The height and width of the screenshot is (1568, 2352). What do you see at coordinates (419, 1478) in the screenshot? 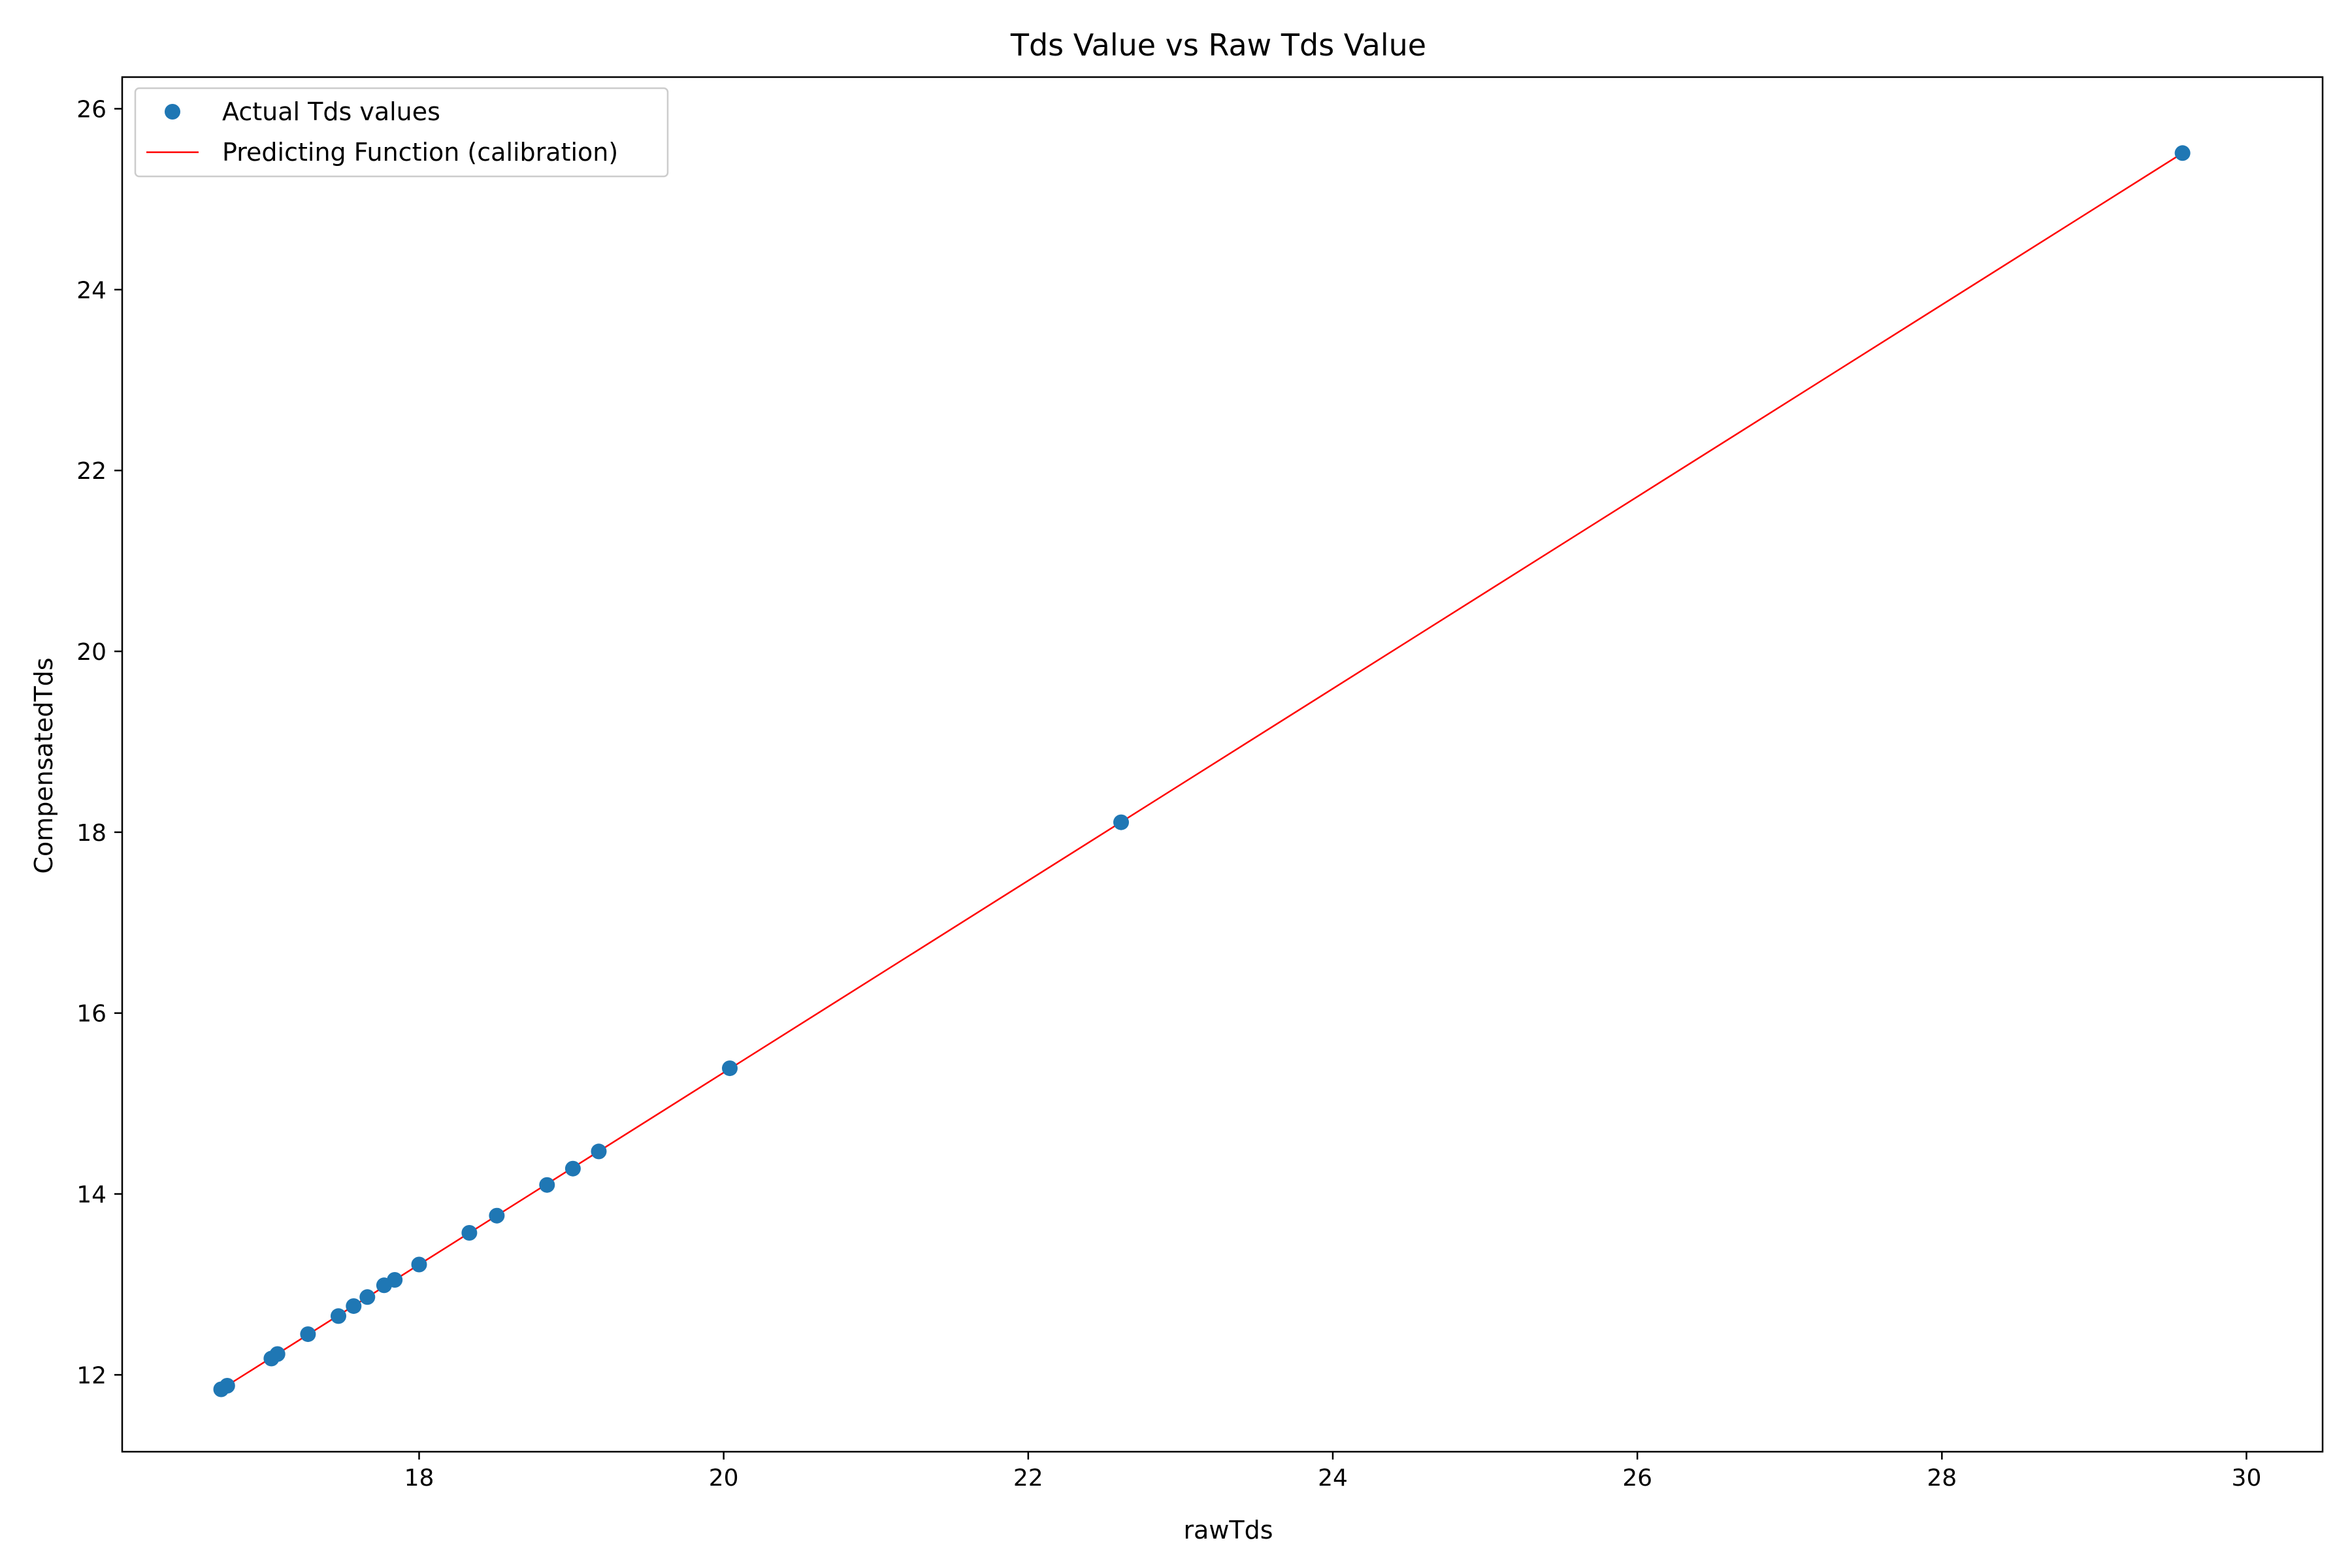
I see `x-tick-label: 18` at bounding box center [419, 1478].